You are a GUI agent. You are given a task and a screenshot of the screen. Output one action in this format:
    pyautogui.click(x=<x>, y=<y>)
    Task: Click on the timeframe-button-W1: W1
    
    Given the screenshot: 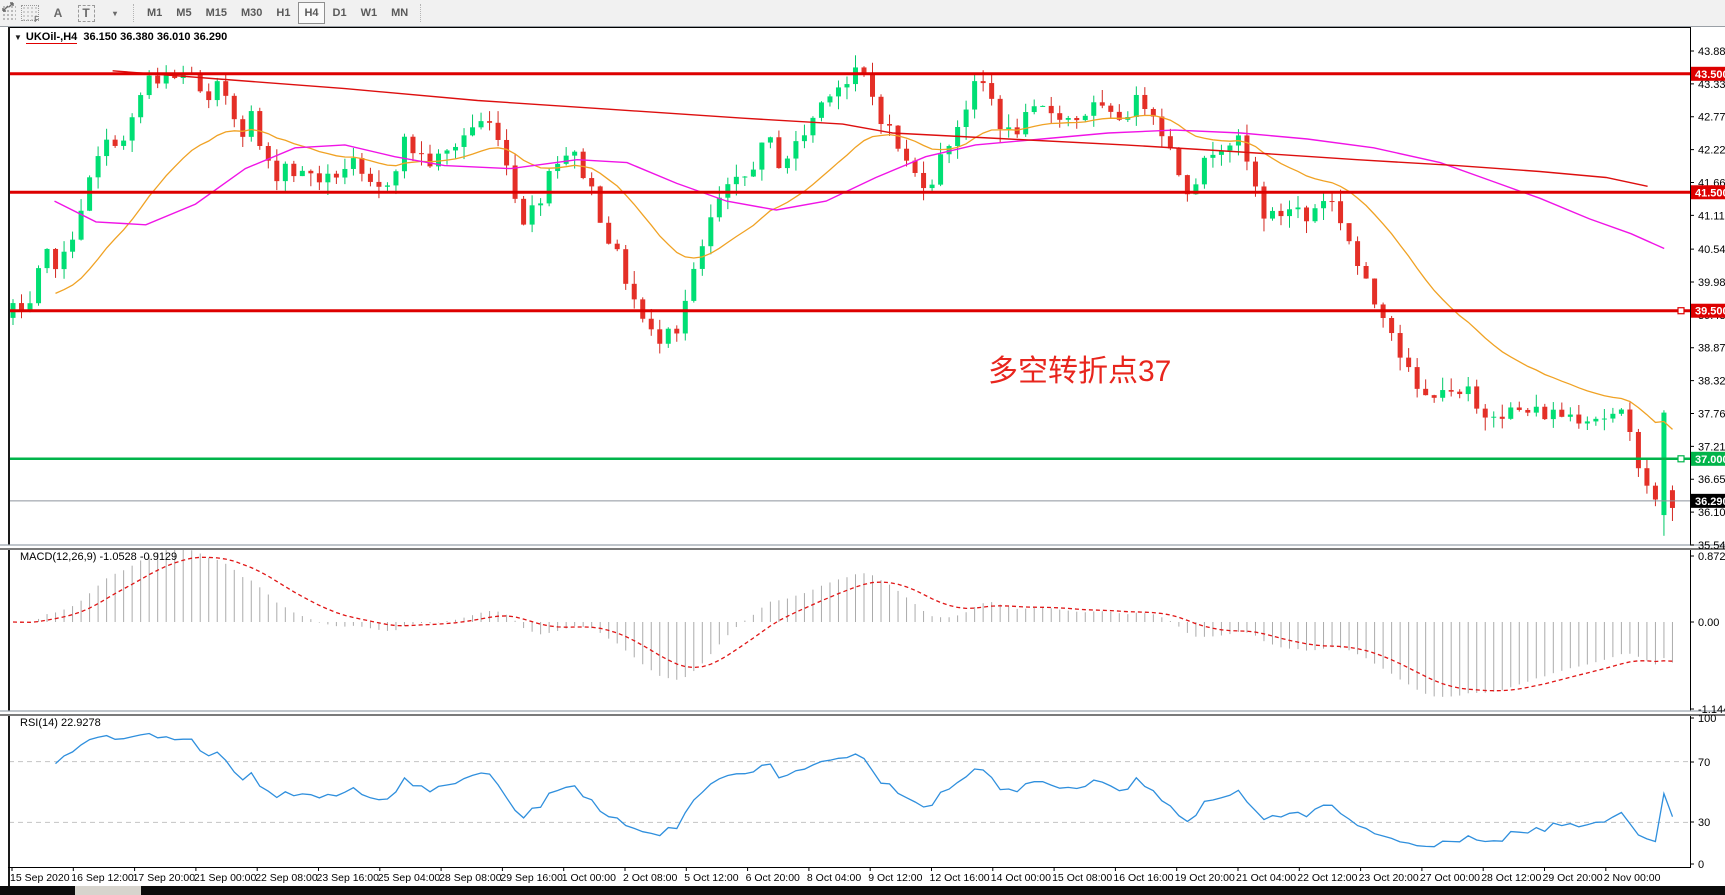 What is the action you would take?
    pyautogui.click(x=369, y=13)
    